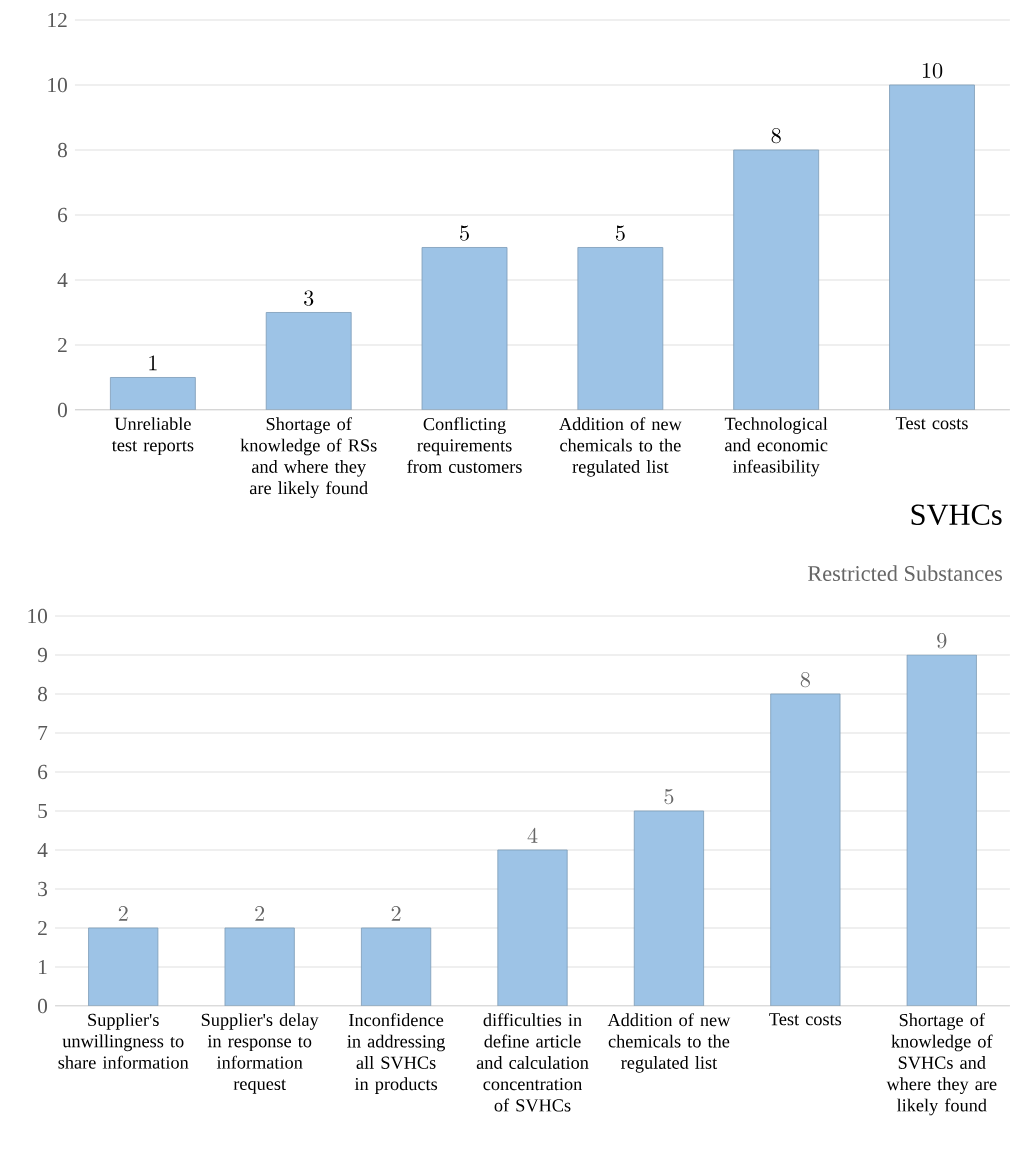 Image resolution: width=1021 pixels, height=1156 pixels. I want to click on y-tick-label: 5, so click(43, 811).